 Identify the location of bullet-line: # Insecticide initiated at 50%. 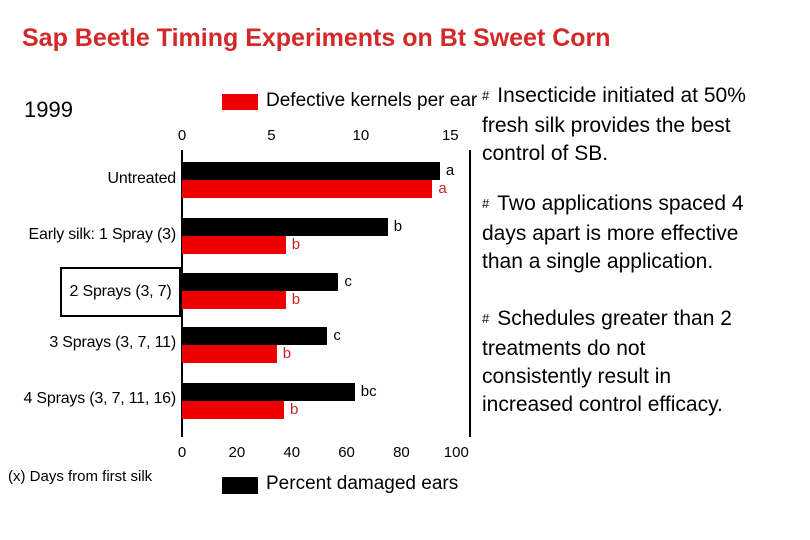
(643, 97).